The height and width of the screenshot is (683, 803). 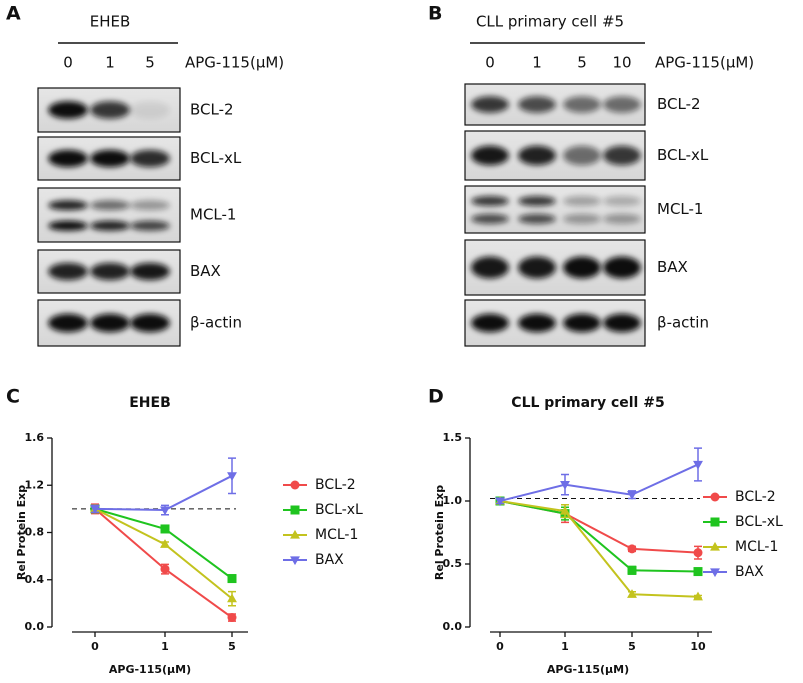 I want to click on panel-label: D, so click(x=436, y=397).